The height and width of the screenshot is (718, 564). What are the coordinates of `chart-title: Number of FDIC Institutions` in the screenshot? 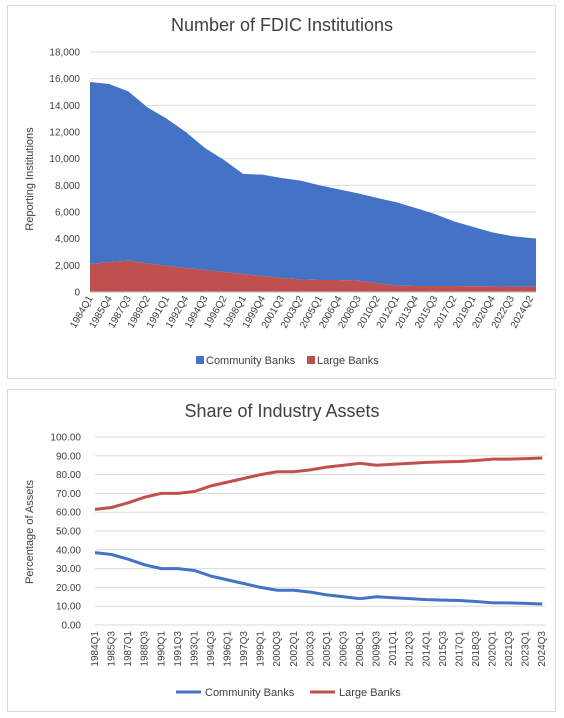 It's located at (282, 25).